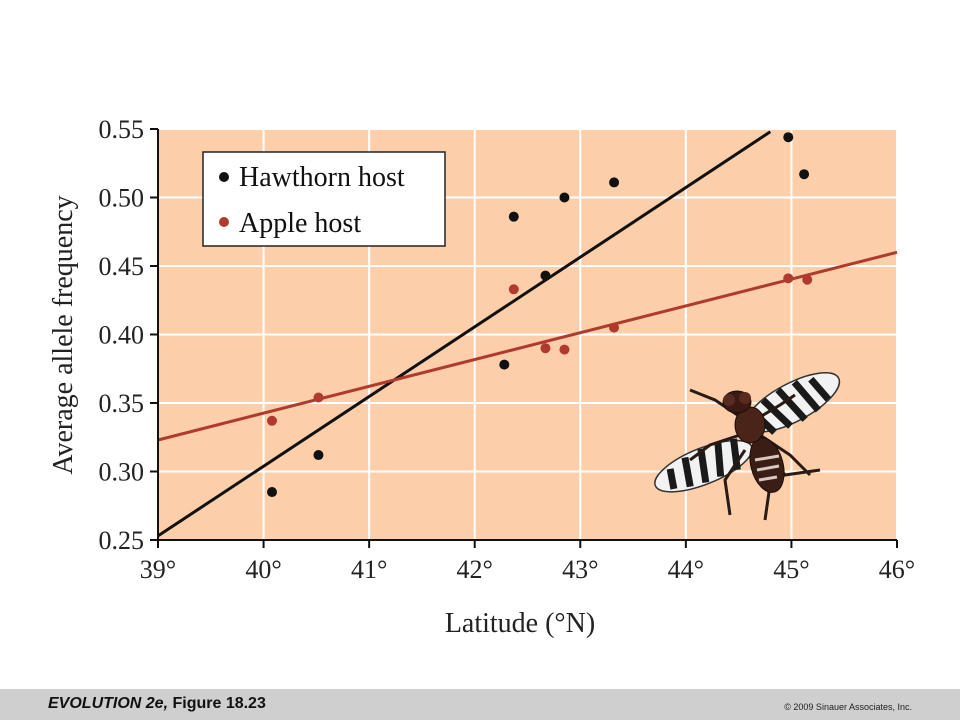  I want to click on x-tick-label: 39°, so click(158, 569).